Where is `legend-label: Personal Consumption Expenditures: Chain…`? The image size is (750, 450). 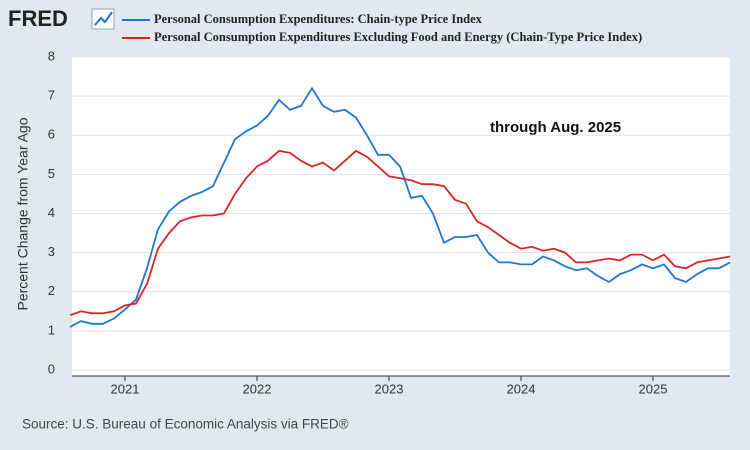 legend-label: Personal Consumption Expenditures: Chain… is located at coordinates (318, 19).